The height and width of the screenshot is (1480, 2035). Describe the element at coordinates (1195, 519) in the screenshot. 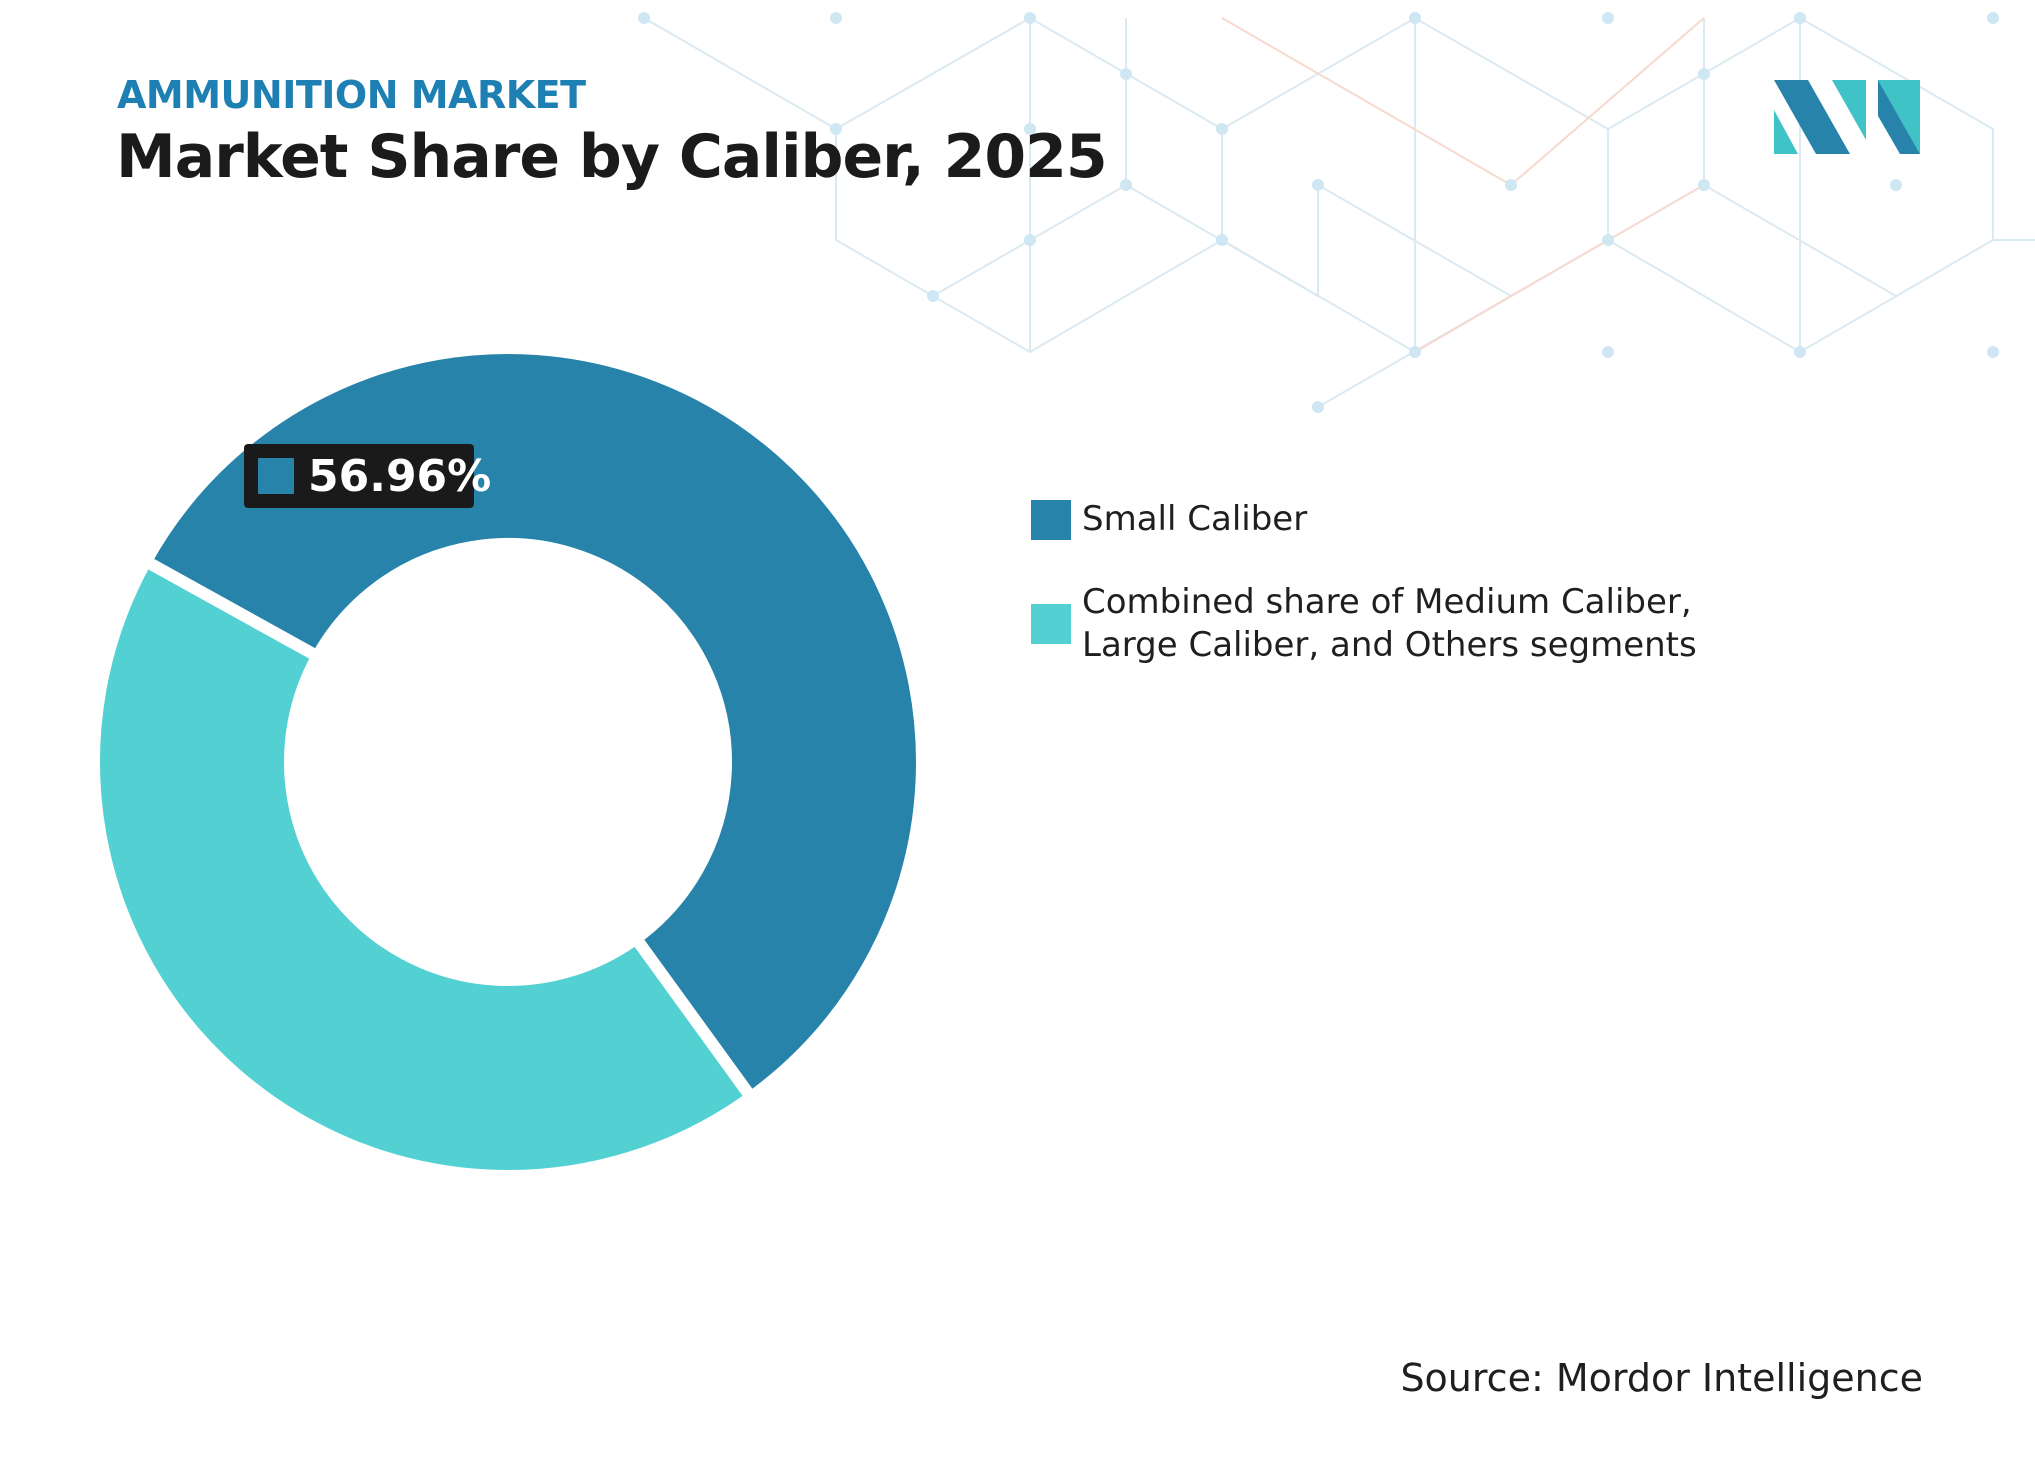

I see `legend-label-small-caliber: Small Caliber` at that location.